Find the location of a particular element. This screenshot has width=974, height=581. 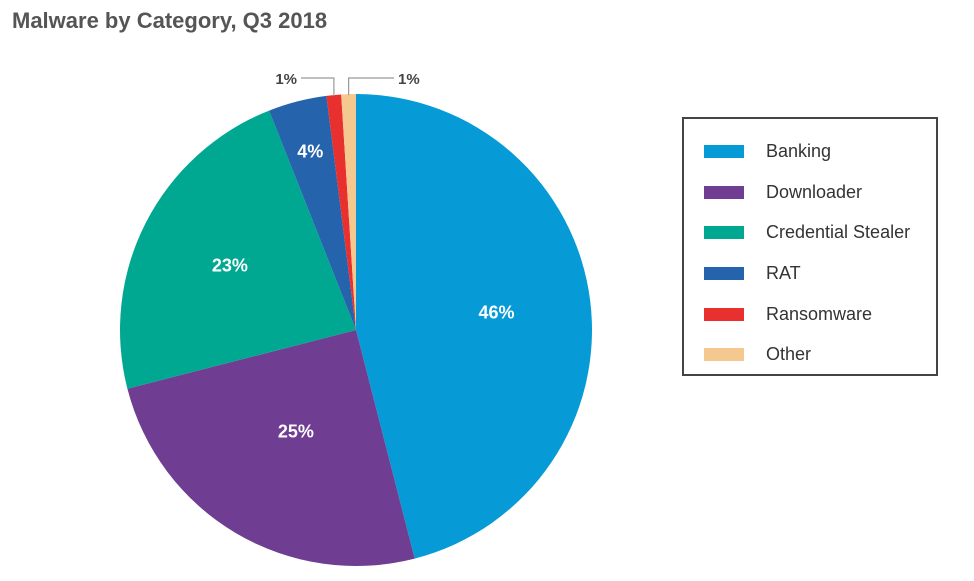

data-label-banking: 46% is located at coordinates (496, 312).